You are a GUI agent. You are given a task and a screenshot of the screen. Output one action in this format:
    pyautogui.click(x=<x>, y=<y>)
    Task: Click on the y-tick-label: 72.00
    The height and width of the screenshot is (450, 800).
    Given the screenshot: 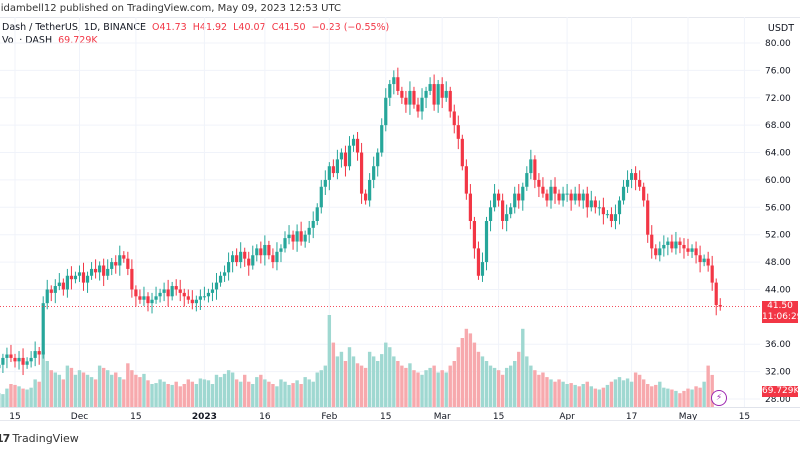 What is the action you would take?
    pyautogui.click(x=778, y=99)
    